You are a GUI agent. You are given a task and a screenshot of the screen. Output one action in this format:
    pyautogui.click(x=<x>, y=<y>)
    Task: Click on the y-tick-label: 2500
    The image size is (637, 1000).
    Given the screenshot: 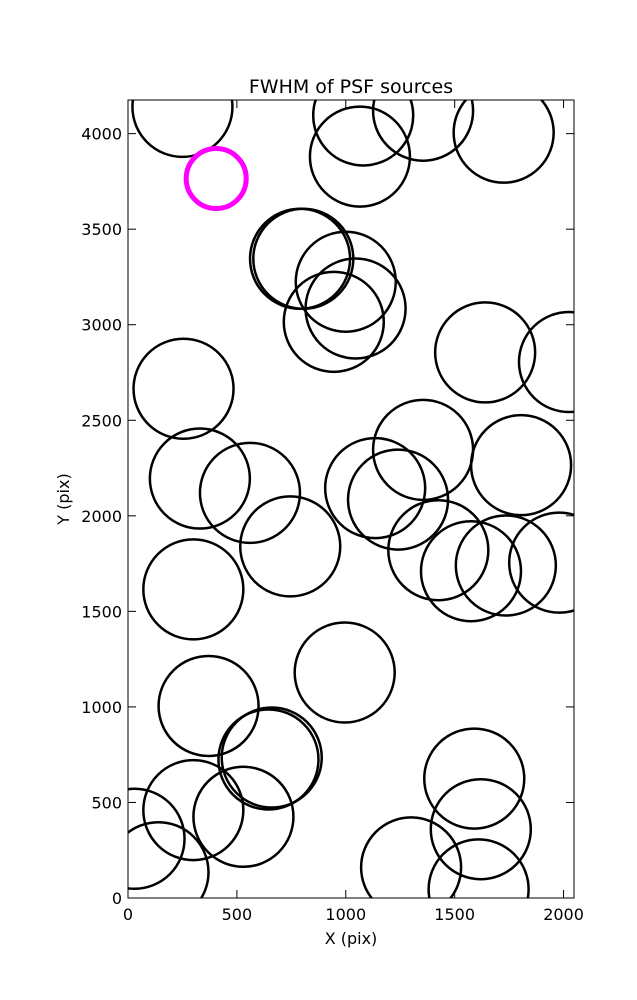 What is the action you would take?
    pyautogui.click(x=101, y=420)
    